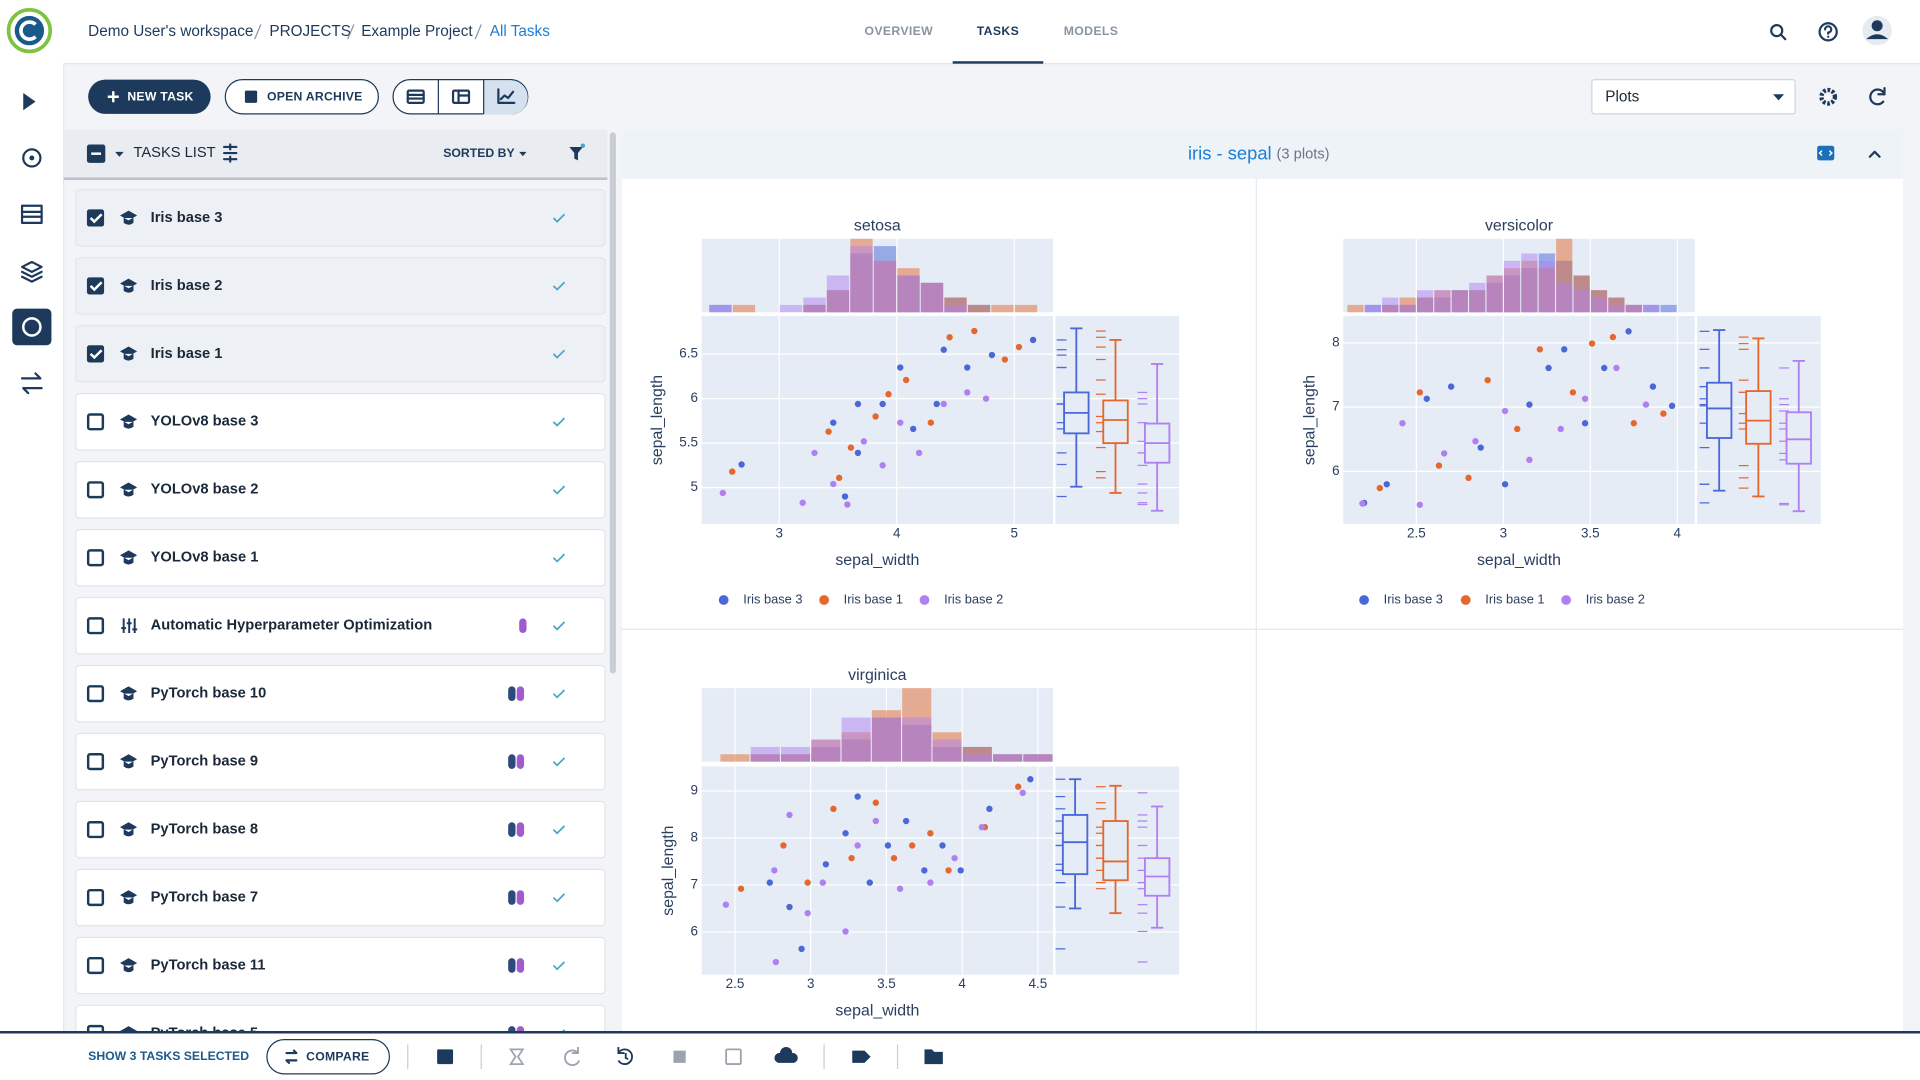  What do you see at coordinates (340, 625) in the screenshot?
I see `task-row: Automatic Hyperparameter Optimization` at bounding box center [340, 625].